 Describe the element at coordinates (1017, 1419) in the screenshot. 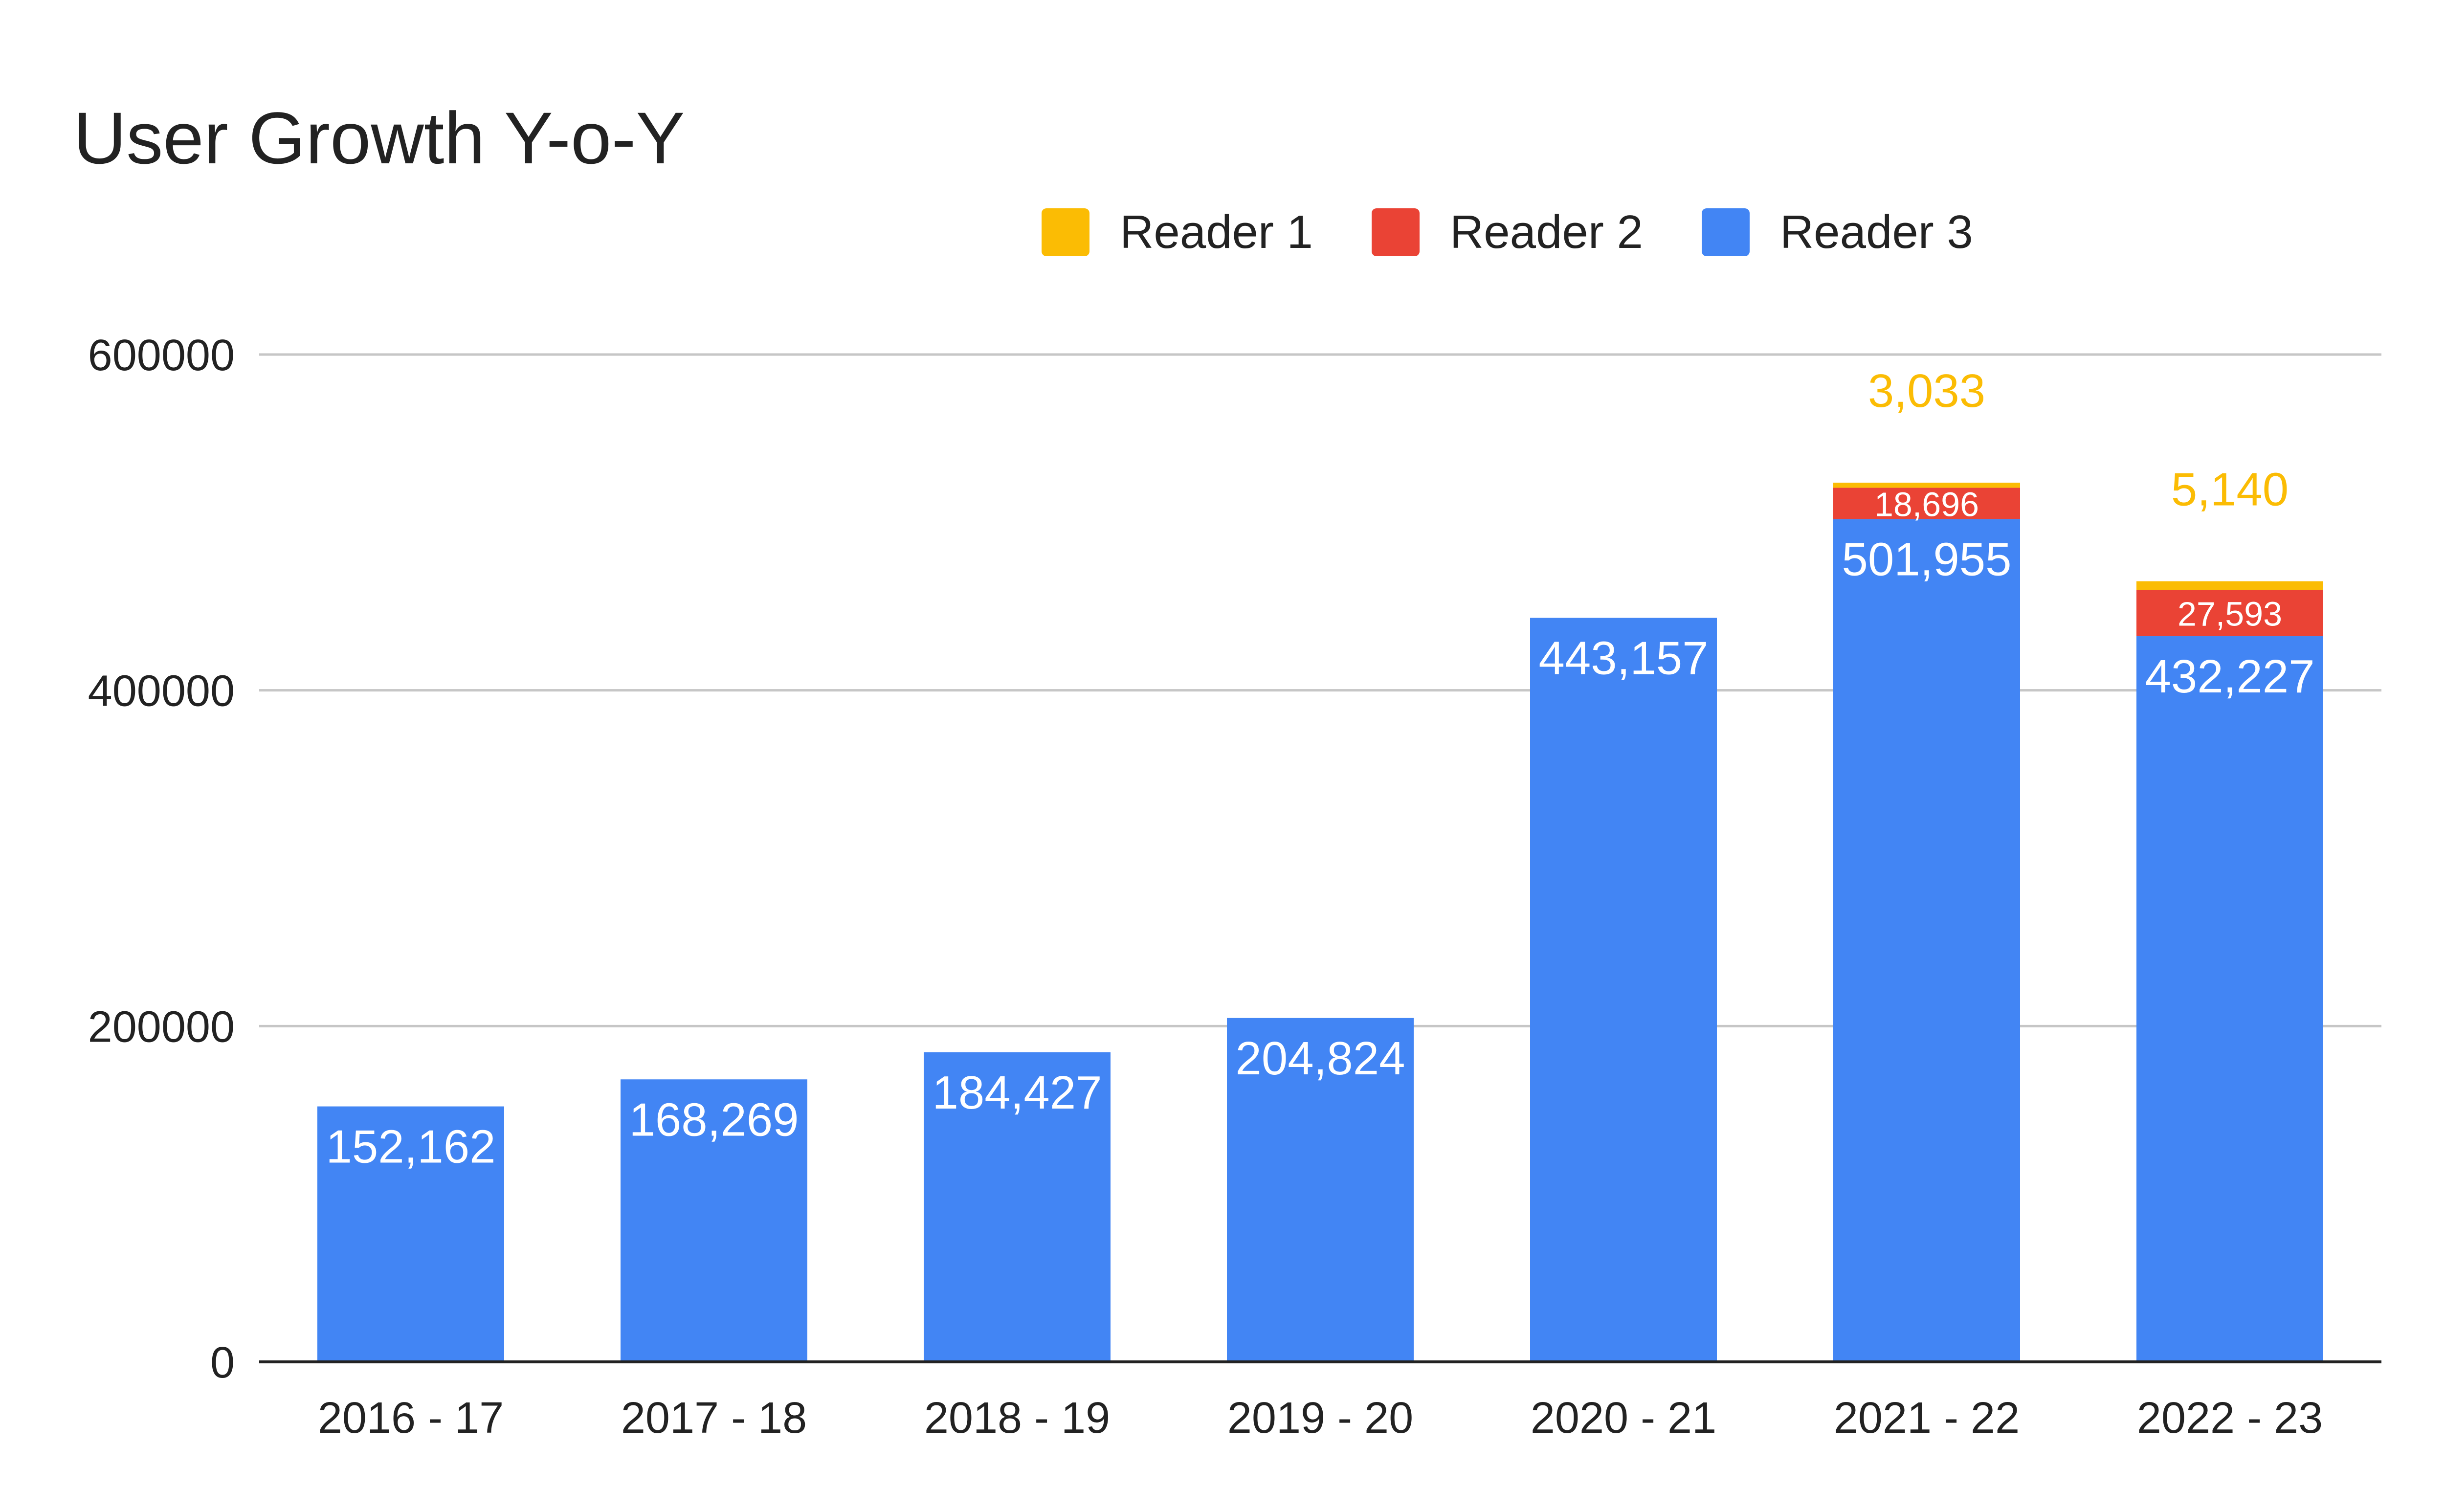

I see `x-tick-label: 2018 - 19` at that location.